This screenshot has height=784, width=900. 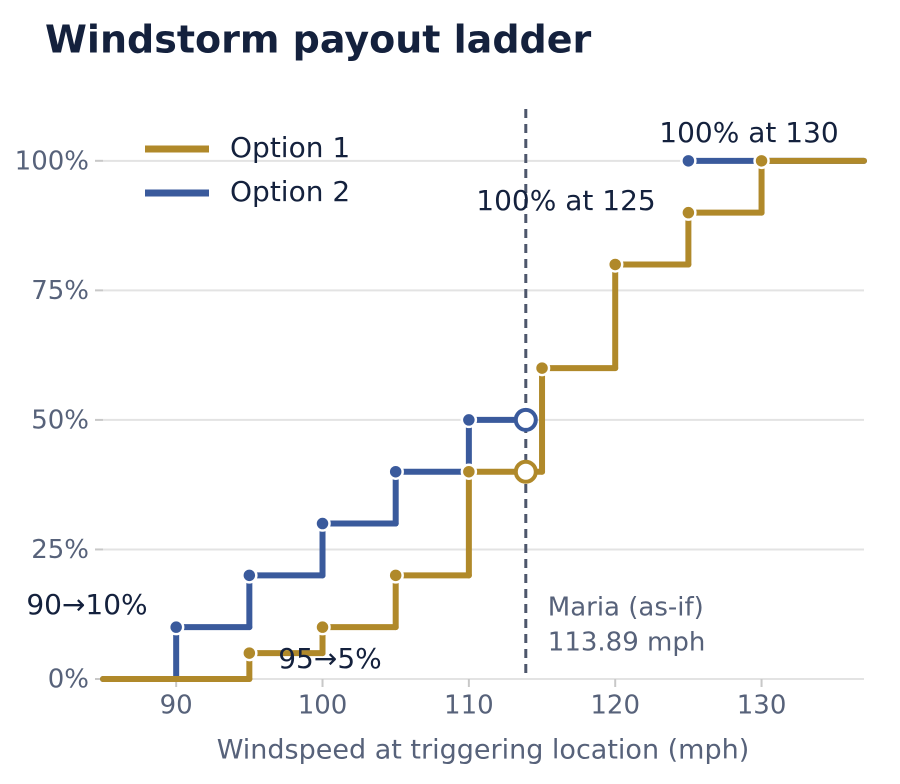 What do you see at coordinates (52, 161) in the screenshot?
I see `y-tick-label: 100%` at bounding box center [52, 161].